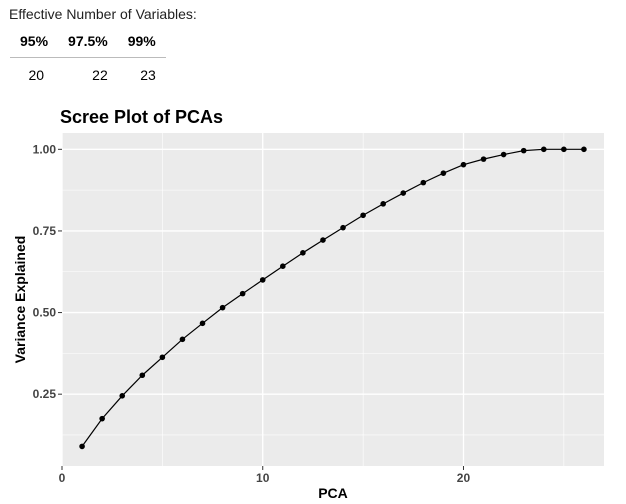 The width and height of the screenshot is (626, 504). Describe the element at coordinates (141, 43) in the screenshot. I see `header-99: 99%` at that location.